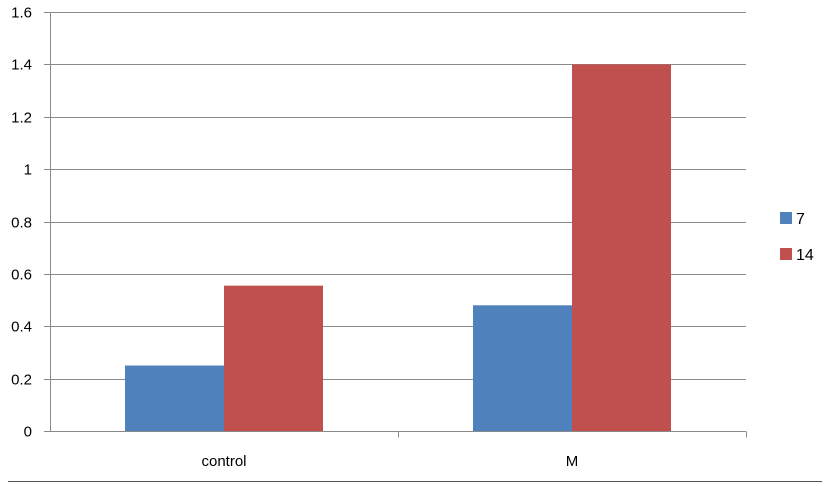 The image size is (830, 486). Describe the element at coordinates (28, 170) in the screenshot. I see `y-tick-label: 1` at that location.